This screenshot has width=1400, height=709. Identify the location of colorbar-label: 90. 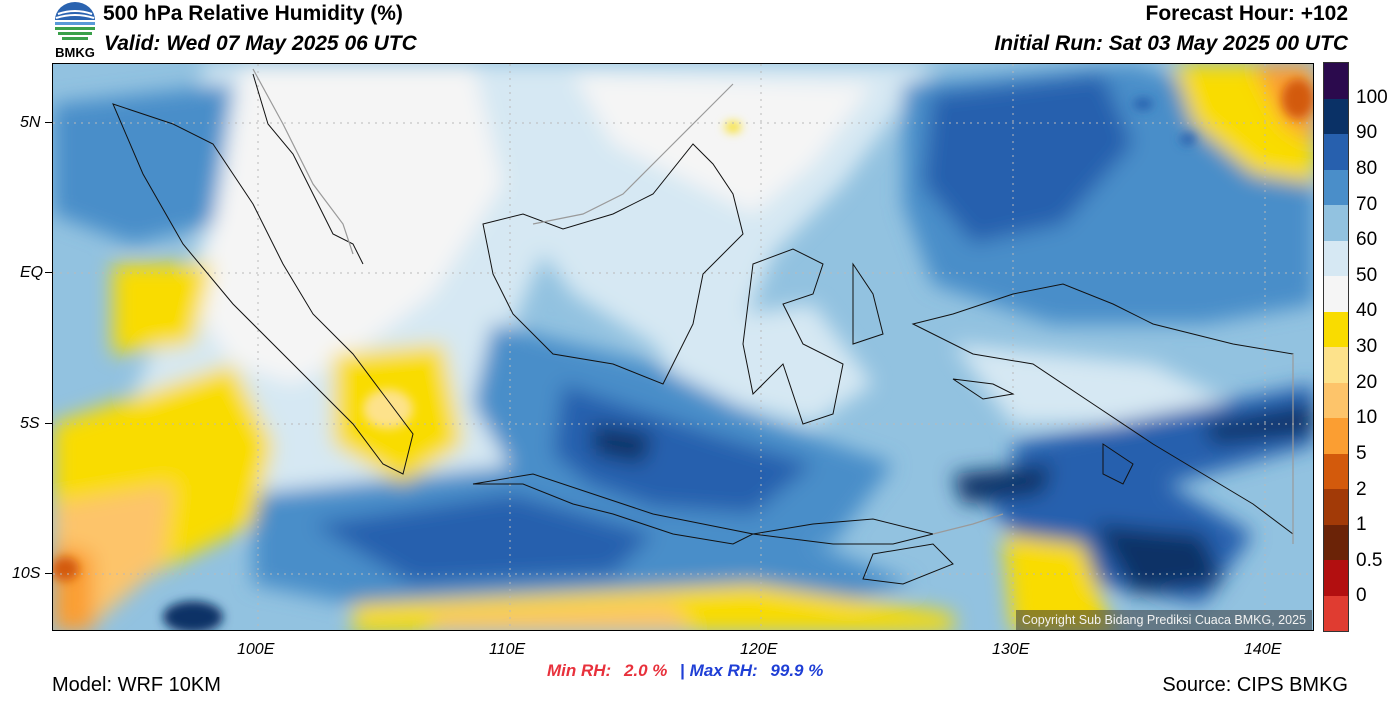
(1367, 133).